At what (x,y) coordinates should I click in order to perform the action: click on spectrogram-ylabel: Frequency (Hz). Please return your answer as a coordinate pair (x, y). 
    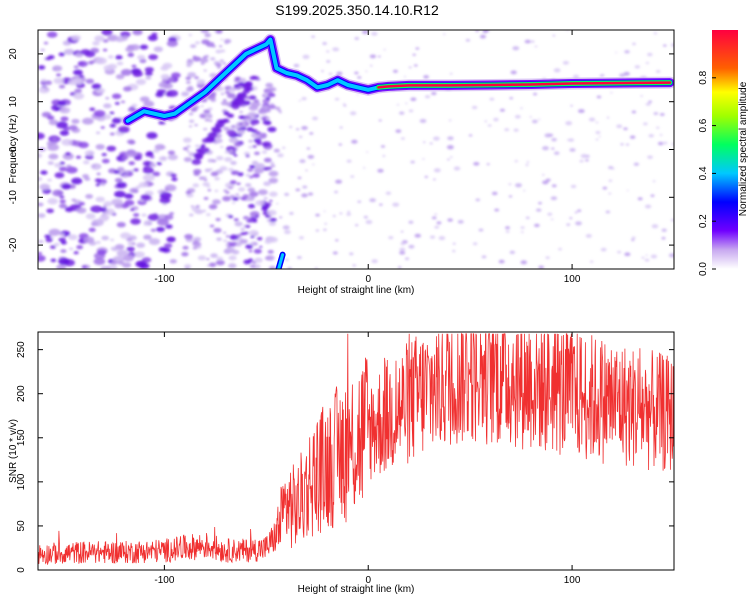
    Looking at the image, I should click on (13, 149).